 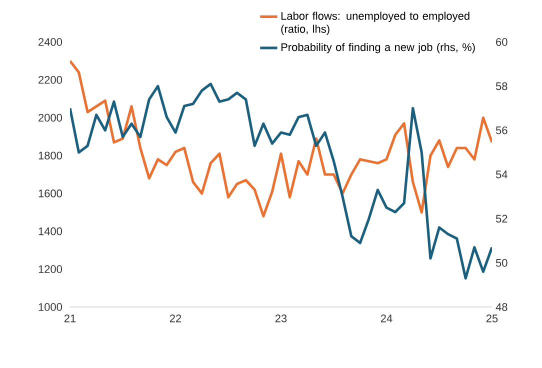 I want to click on x-tick-label: 25, so click(x=492, y=318).